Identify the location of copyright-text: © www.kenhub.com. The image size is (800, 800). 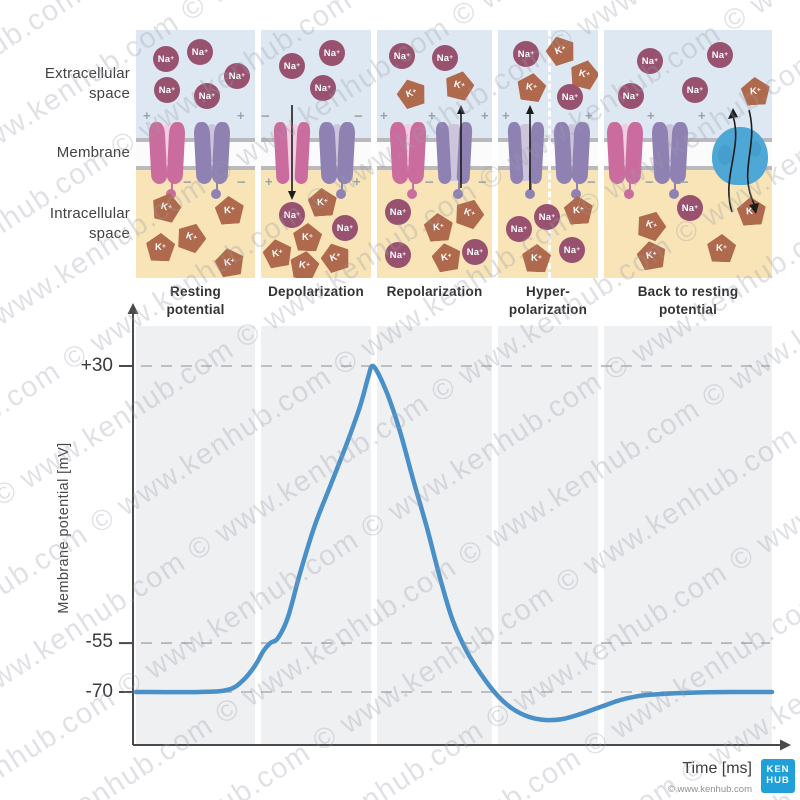
(709, 789).